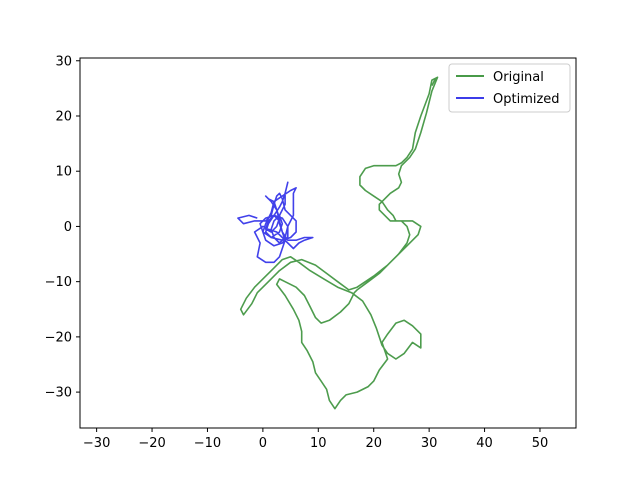 The width and height of the screenshot is (640, 480). Describe the element at coordinates (275, 222) in the screenshot. I see `series-line-optimized` at that location.